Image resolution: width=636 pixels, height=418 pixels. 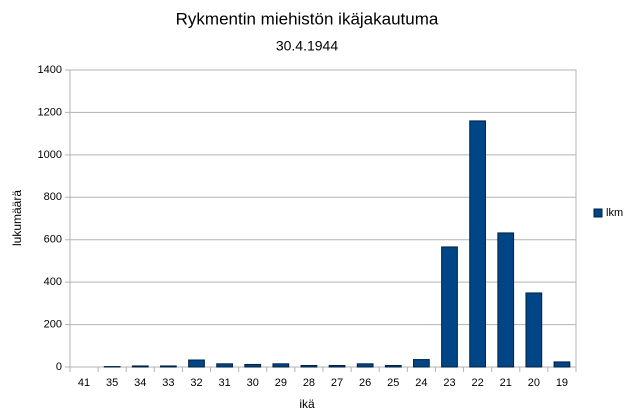 What do you see at coordinates (224, 383) in the screenshot?
I see `x-tick-label: 31` at bounding box center [224, 383].